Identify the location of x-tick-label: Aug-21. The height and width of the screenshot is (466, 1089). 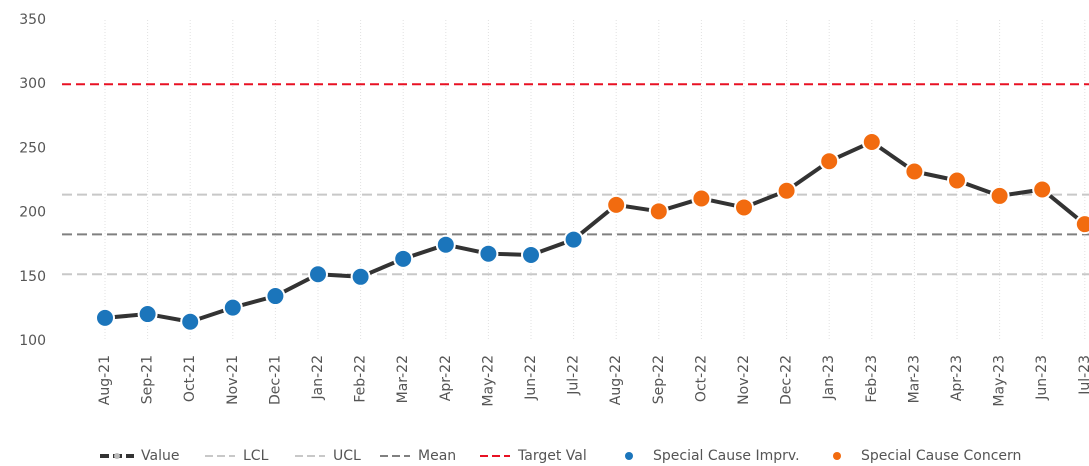
(105, 380).